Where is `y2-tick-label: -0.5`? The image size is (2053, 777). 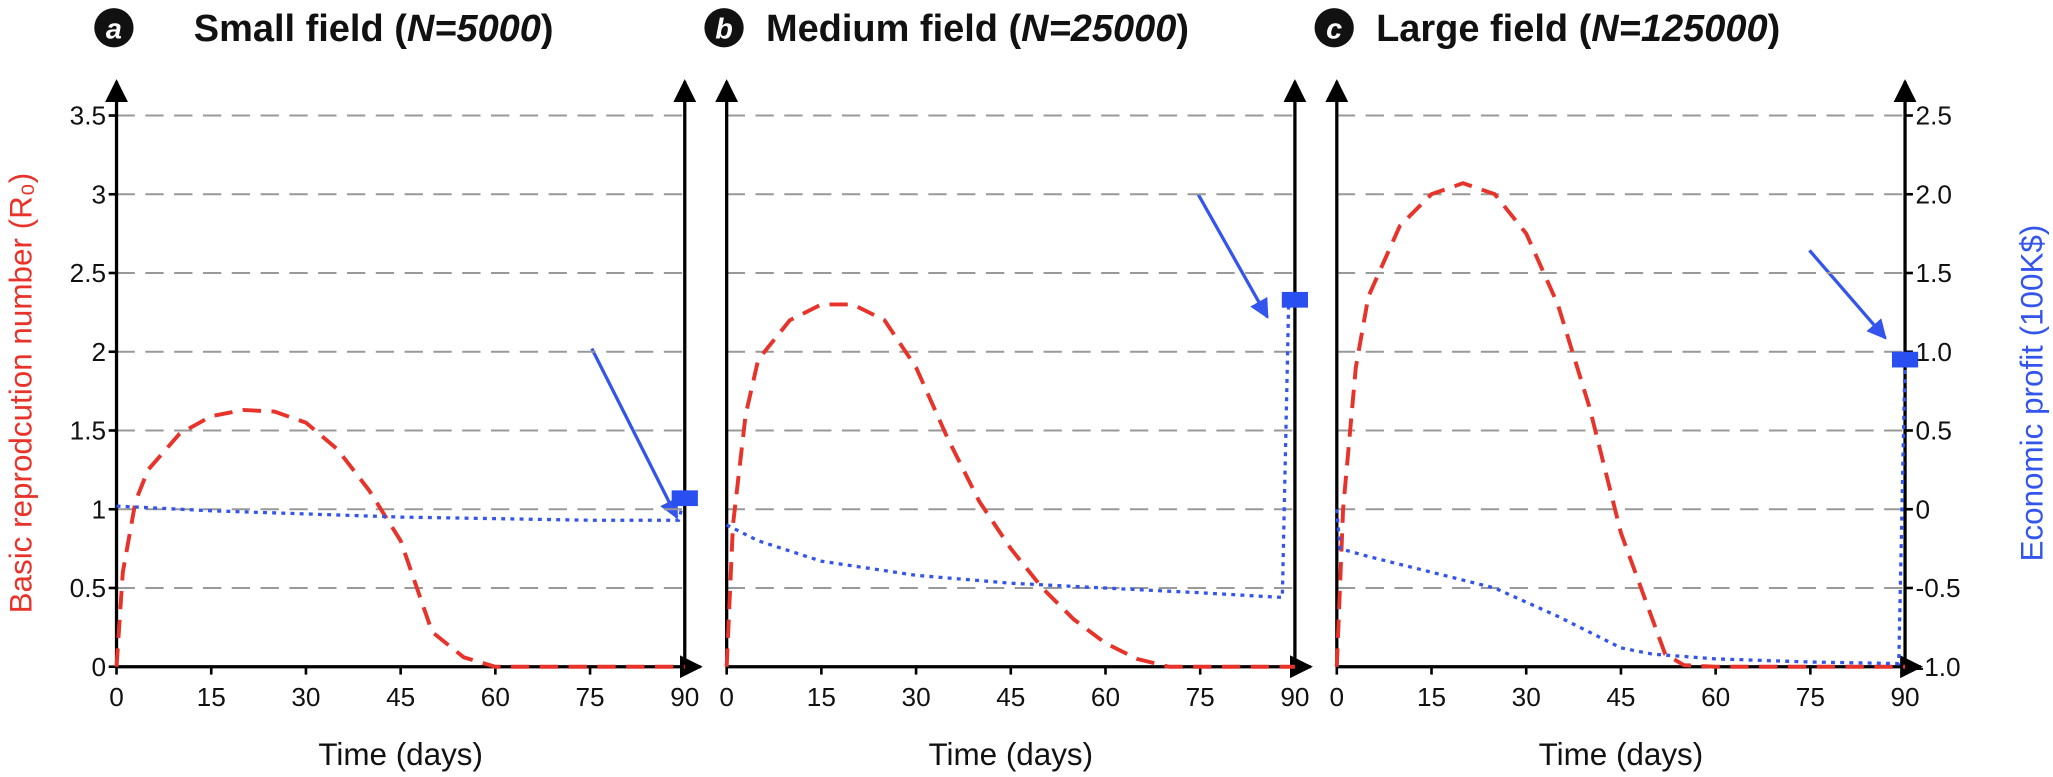
y2-tick-label: -0.5 is located at coordinates (1938, 588).